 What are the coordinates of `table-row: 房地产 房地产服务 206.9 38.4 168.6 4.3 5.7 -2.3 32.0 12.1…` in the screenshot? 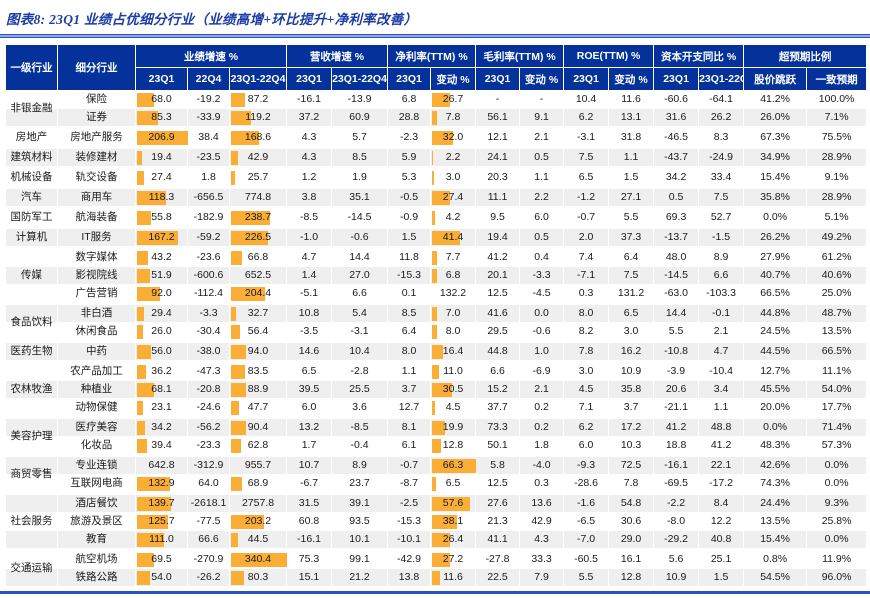 It's located at (436, 138).